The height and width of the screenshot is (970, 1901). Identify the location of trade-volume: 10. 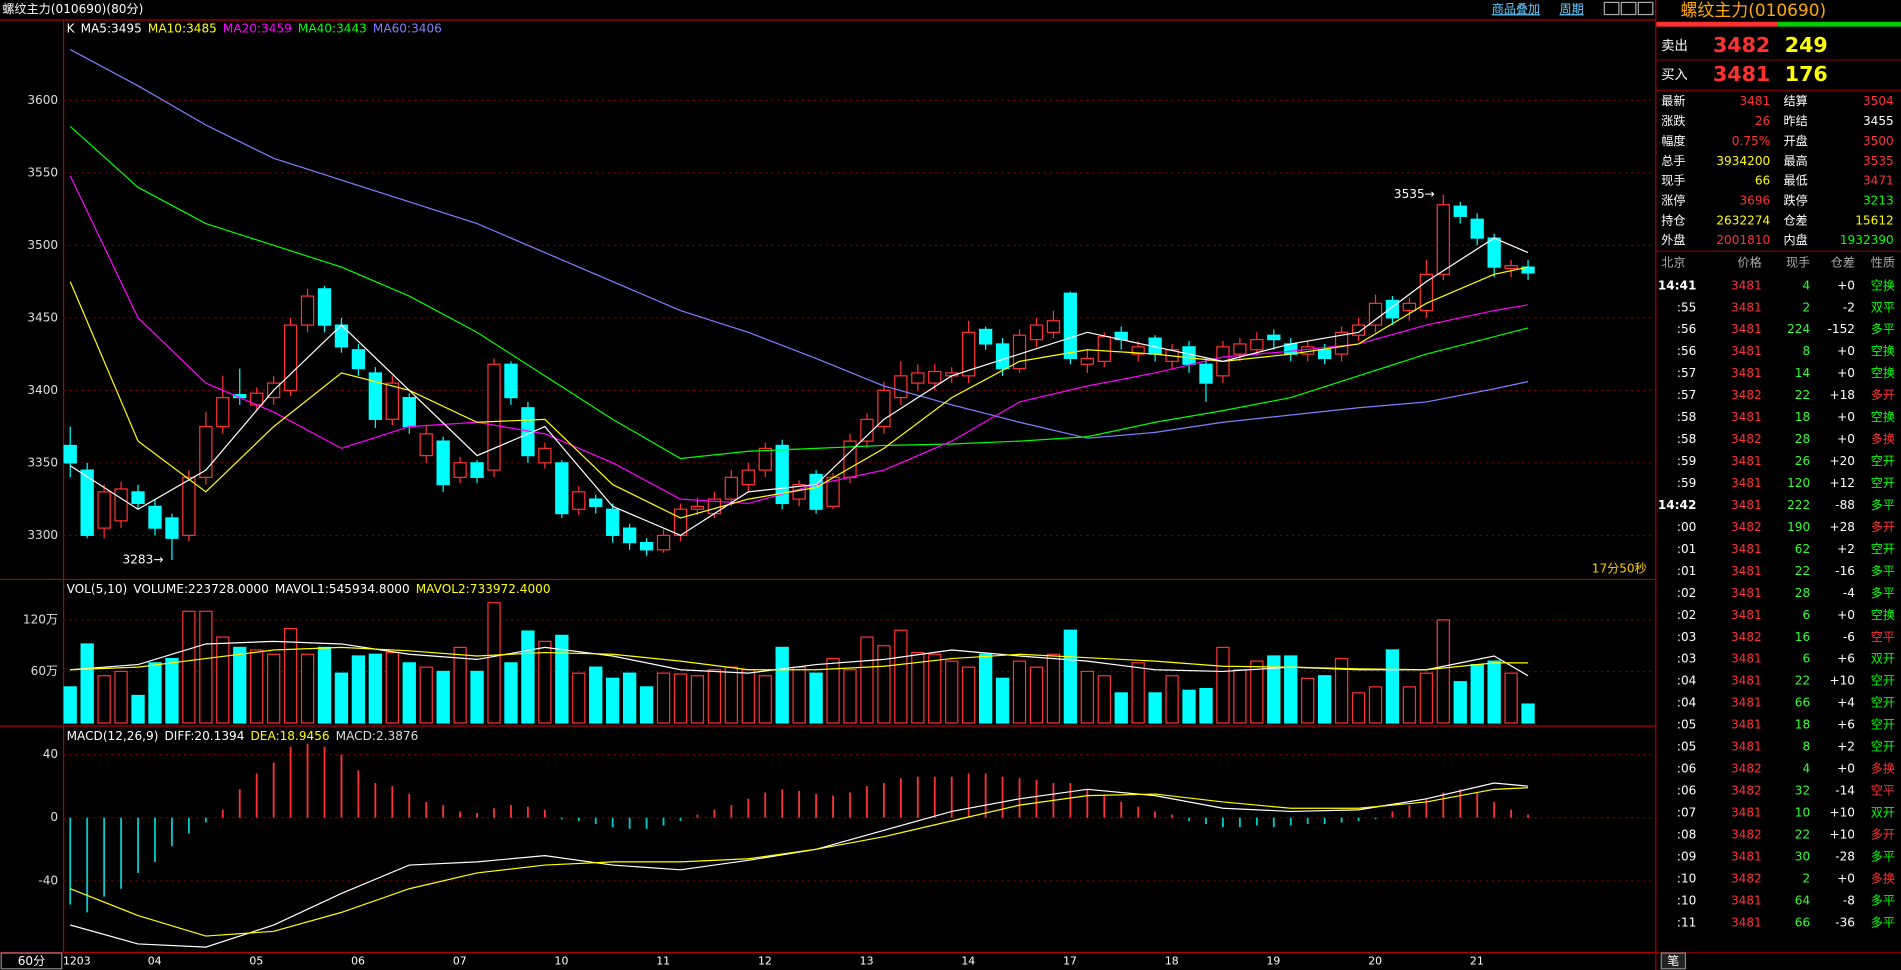
(1802, 813).